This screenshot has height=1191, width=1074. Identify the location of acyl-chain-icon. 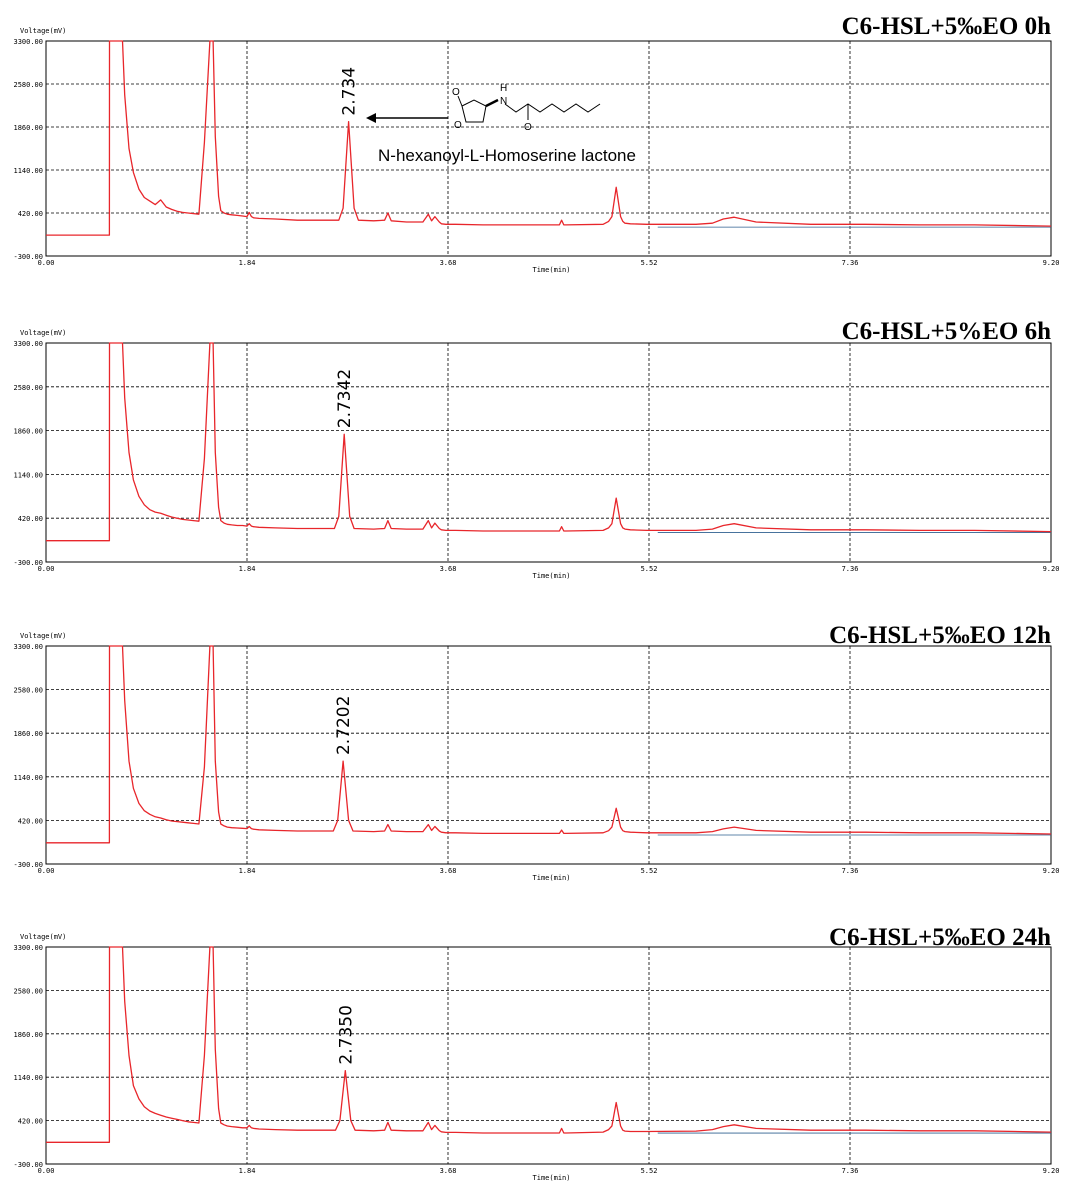
(552, 108).